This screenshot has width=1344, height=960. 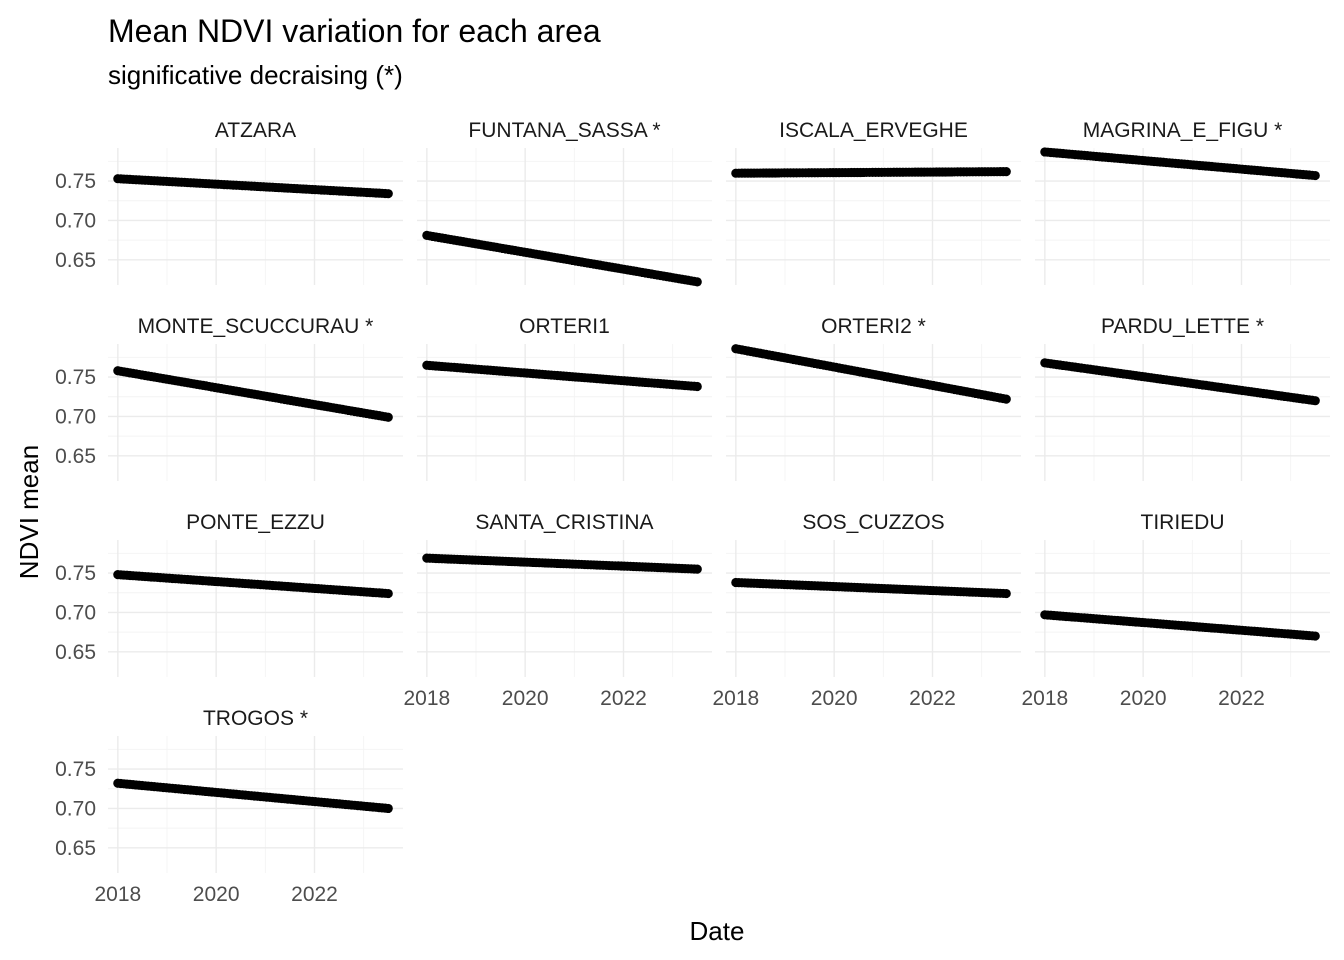 I want to click on panel: TIRIEDU 2018 2020 2022, so click(x=1175, y=610).